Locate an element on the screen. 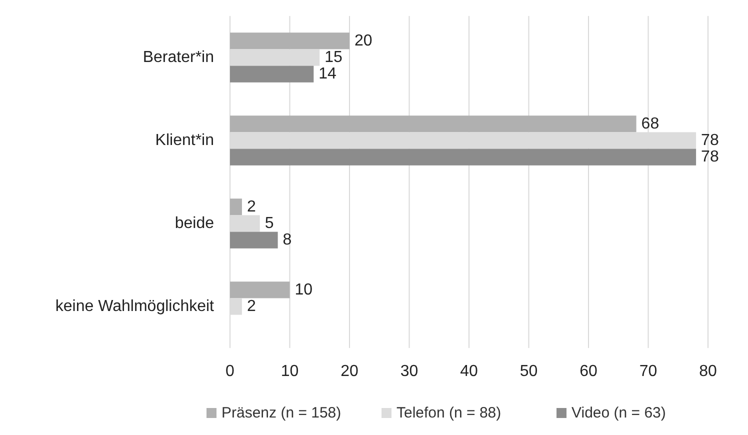 The height and width of the screenshot is (435, 748). x-tick-label: 80 is located at coordinates (708, 371).